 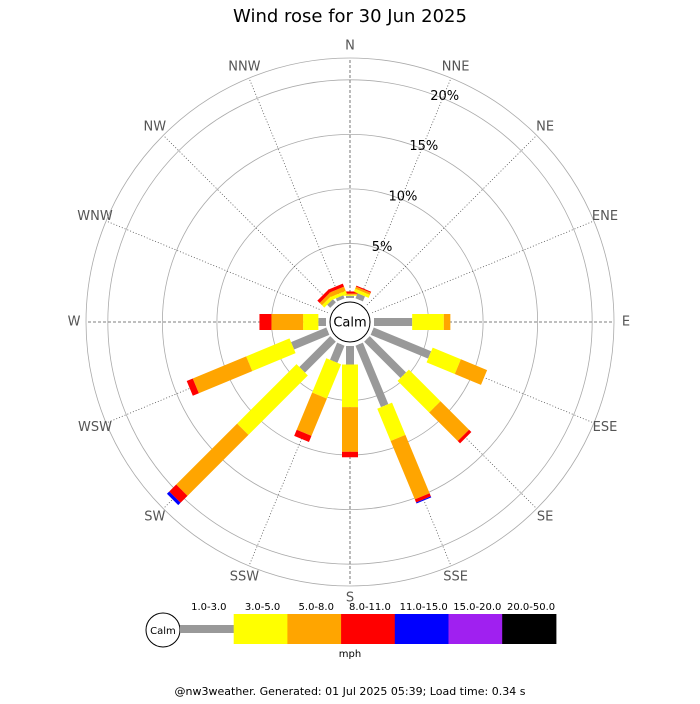 I want to click on r-tick-label: 10%, so click(x=402, y=197).